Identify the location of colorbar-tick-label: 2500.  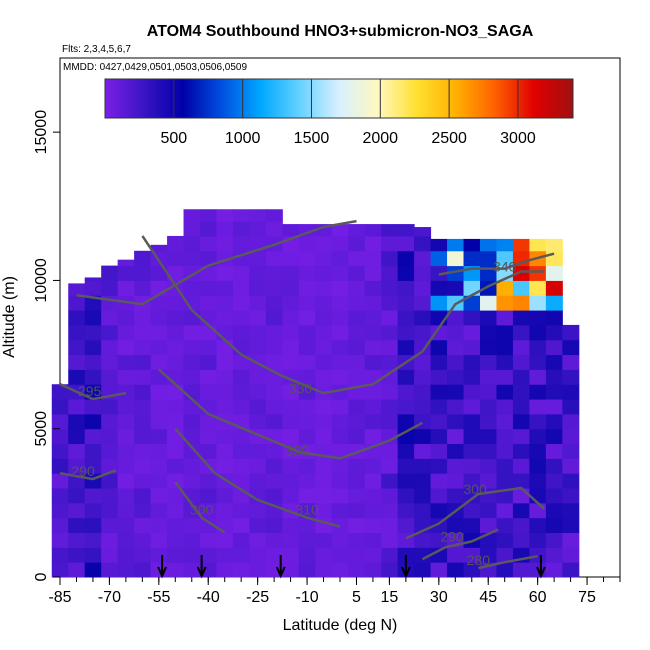
(449, 138).